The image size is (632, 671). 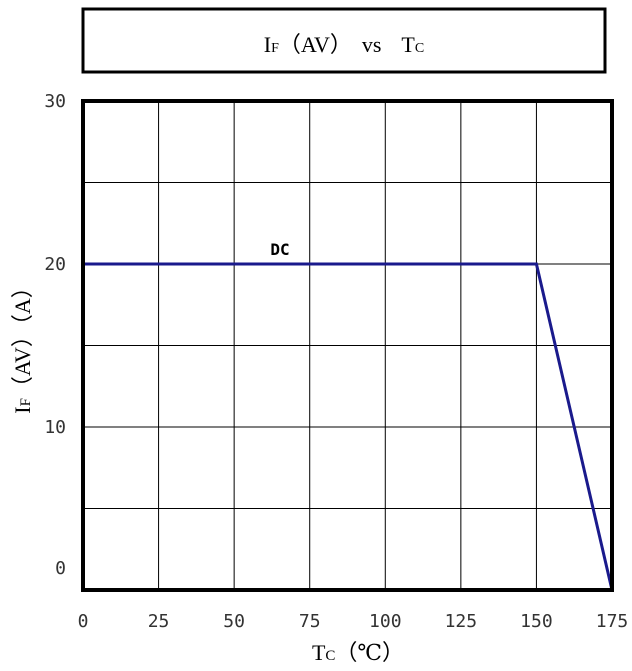 I want to click on x-axis-label: TC（℃）, so click(x=358, y=652).